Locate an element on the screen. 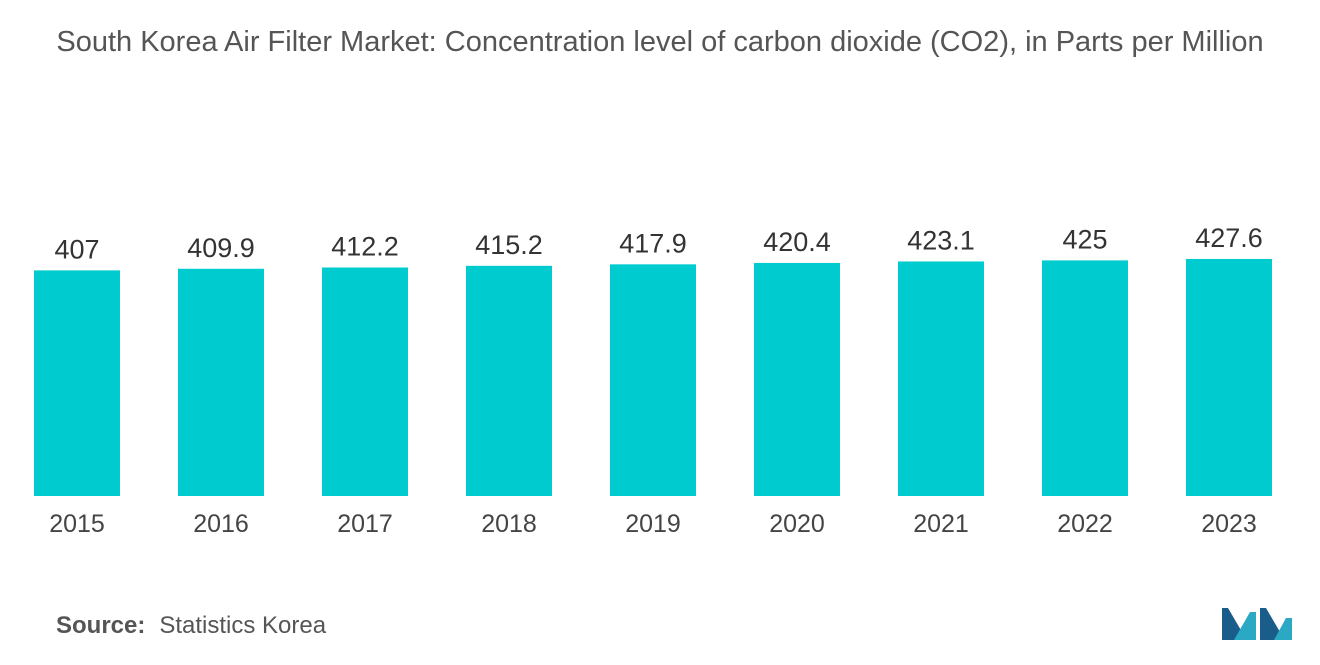 The image size is (1320, 665). value-label-2021: 423.1 is located at coordinates (941, 240).